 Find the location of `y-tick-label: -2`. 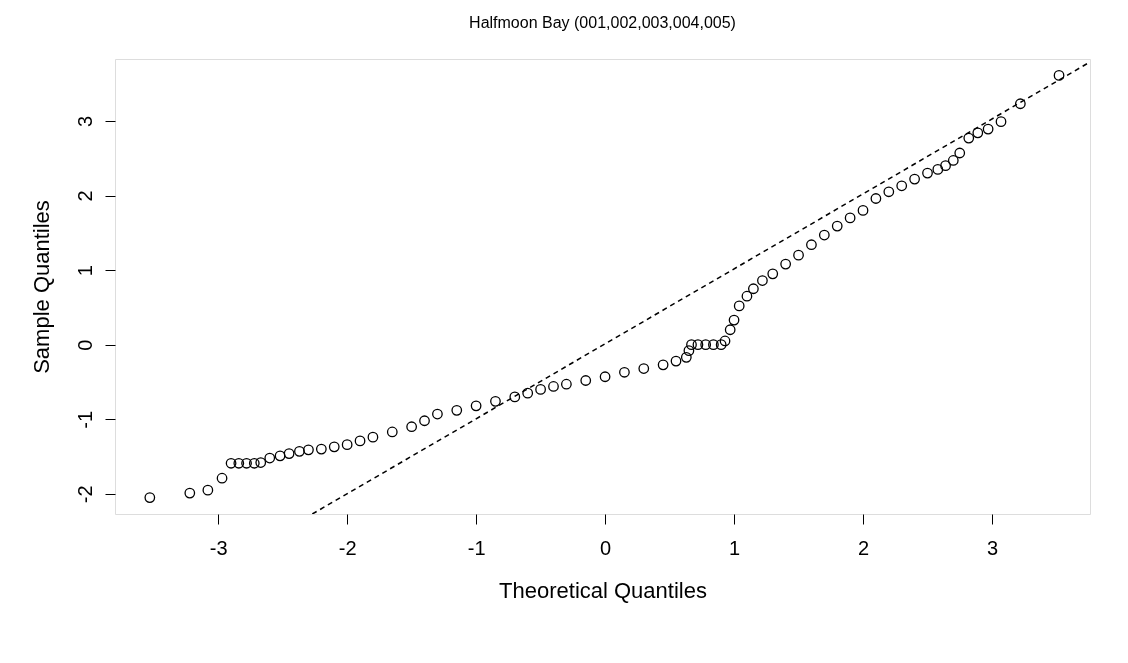

y-tick-label: -2 is located at coordinates (84, 494).